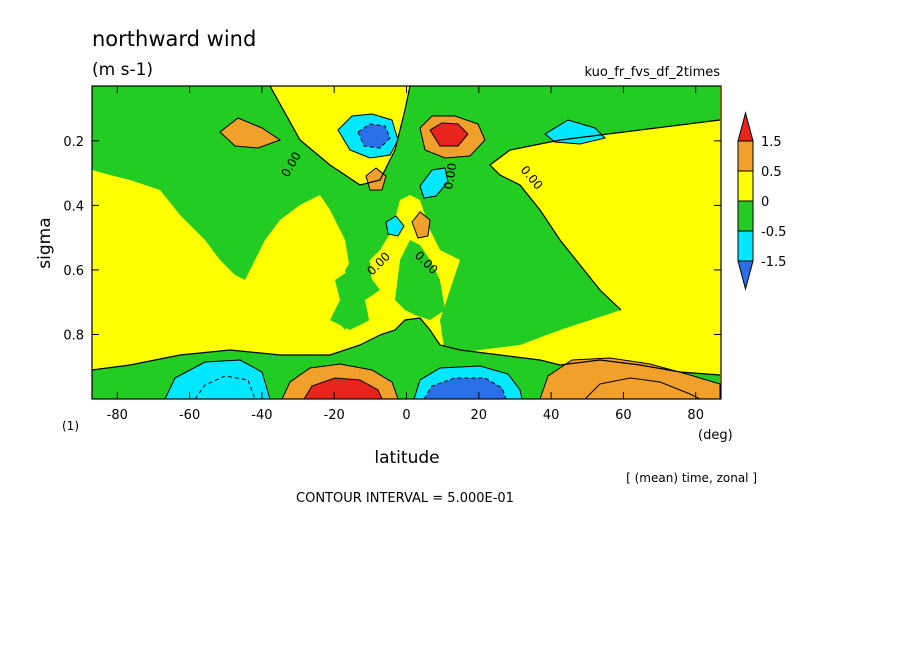 Image resolution: width=904 pixels, height=654 pixels. I want to click on averaging-note: [ (mean) time, zonal ], so click(691, 478).